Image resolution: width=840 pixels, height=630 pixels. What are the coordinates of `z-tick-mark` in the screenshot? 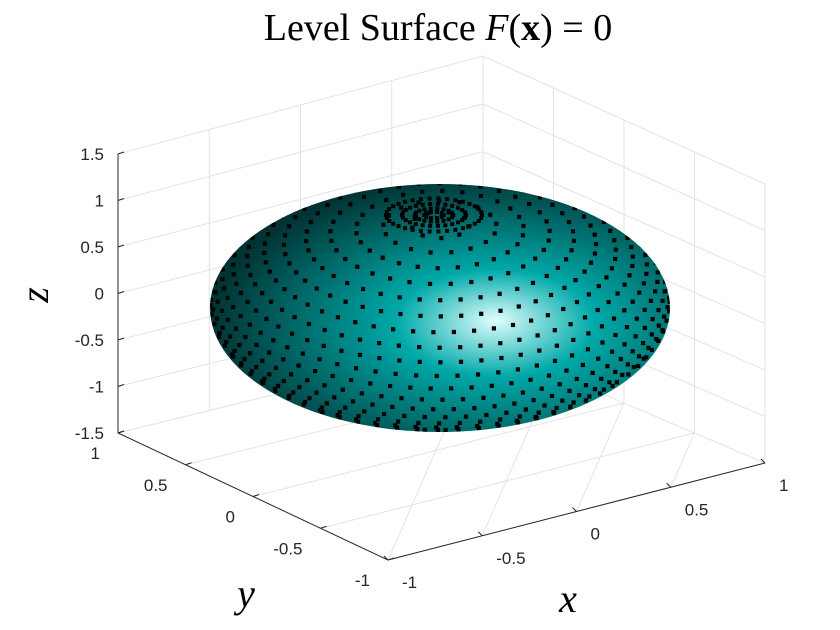 It's located at (121, 385).